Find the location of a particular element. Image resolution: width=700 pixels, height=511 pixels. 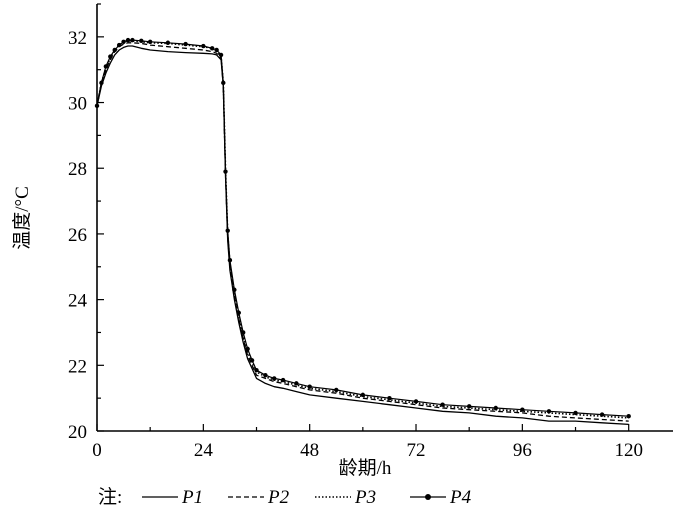

y-tick-label: 28 is located at coordinates (77, 169).